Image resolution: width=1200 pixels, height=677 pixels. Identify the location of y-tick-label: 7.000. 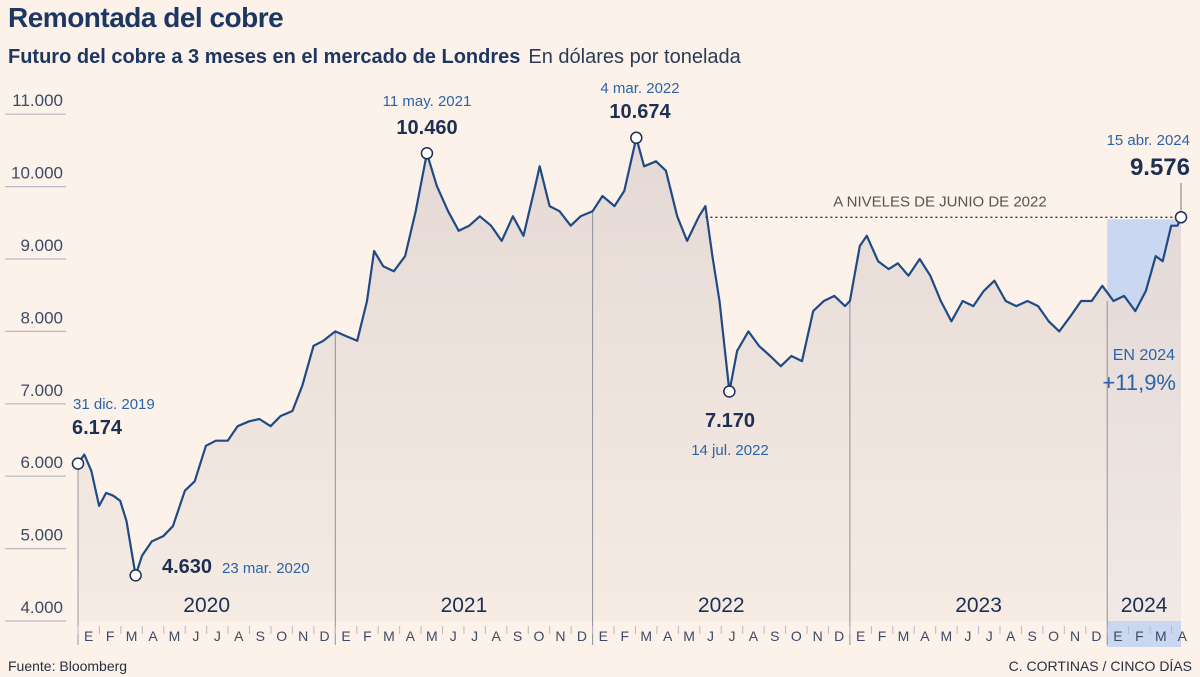
(41, 390).